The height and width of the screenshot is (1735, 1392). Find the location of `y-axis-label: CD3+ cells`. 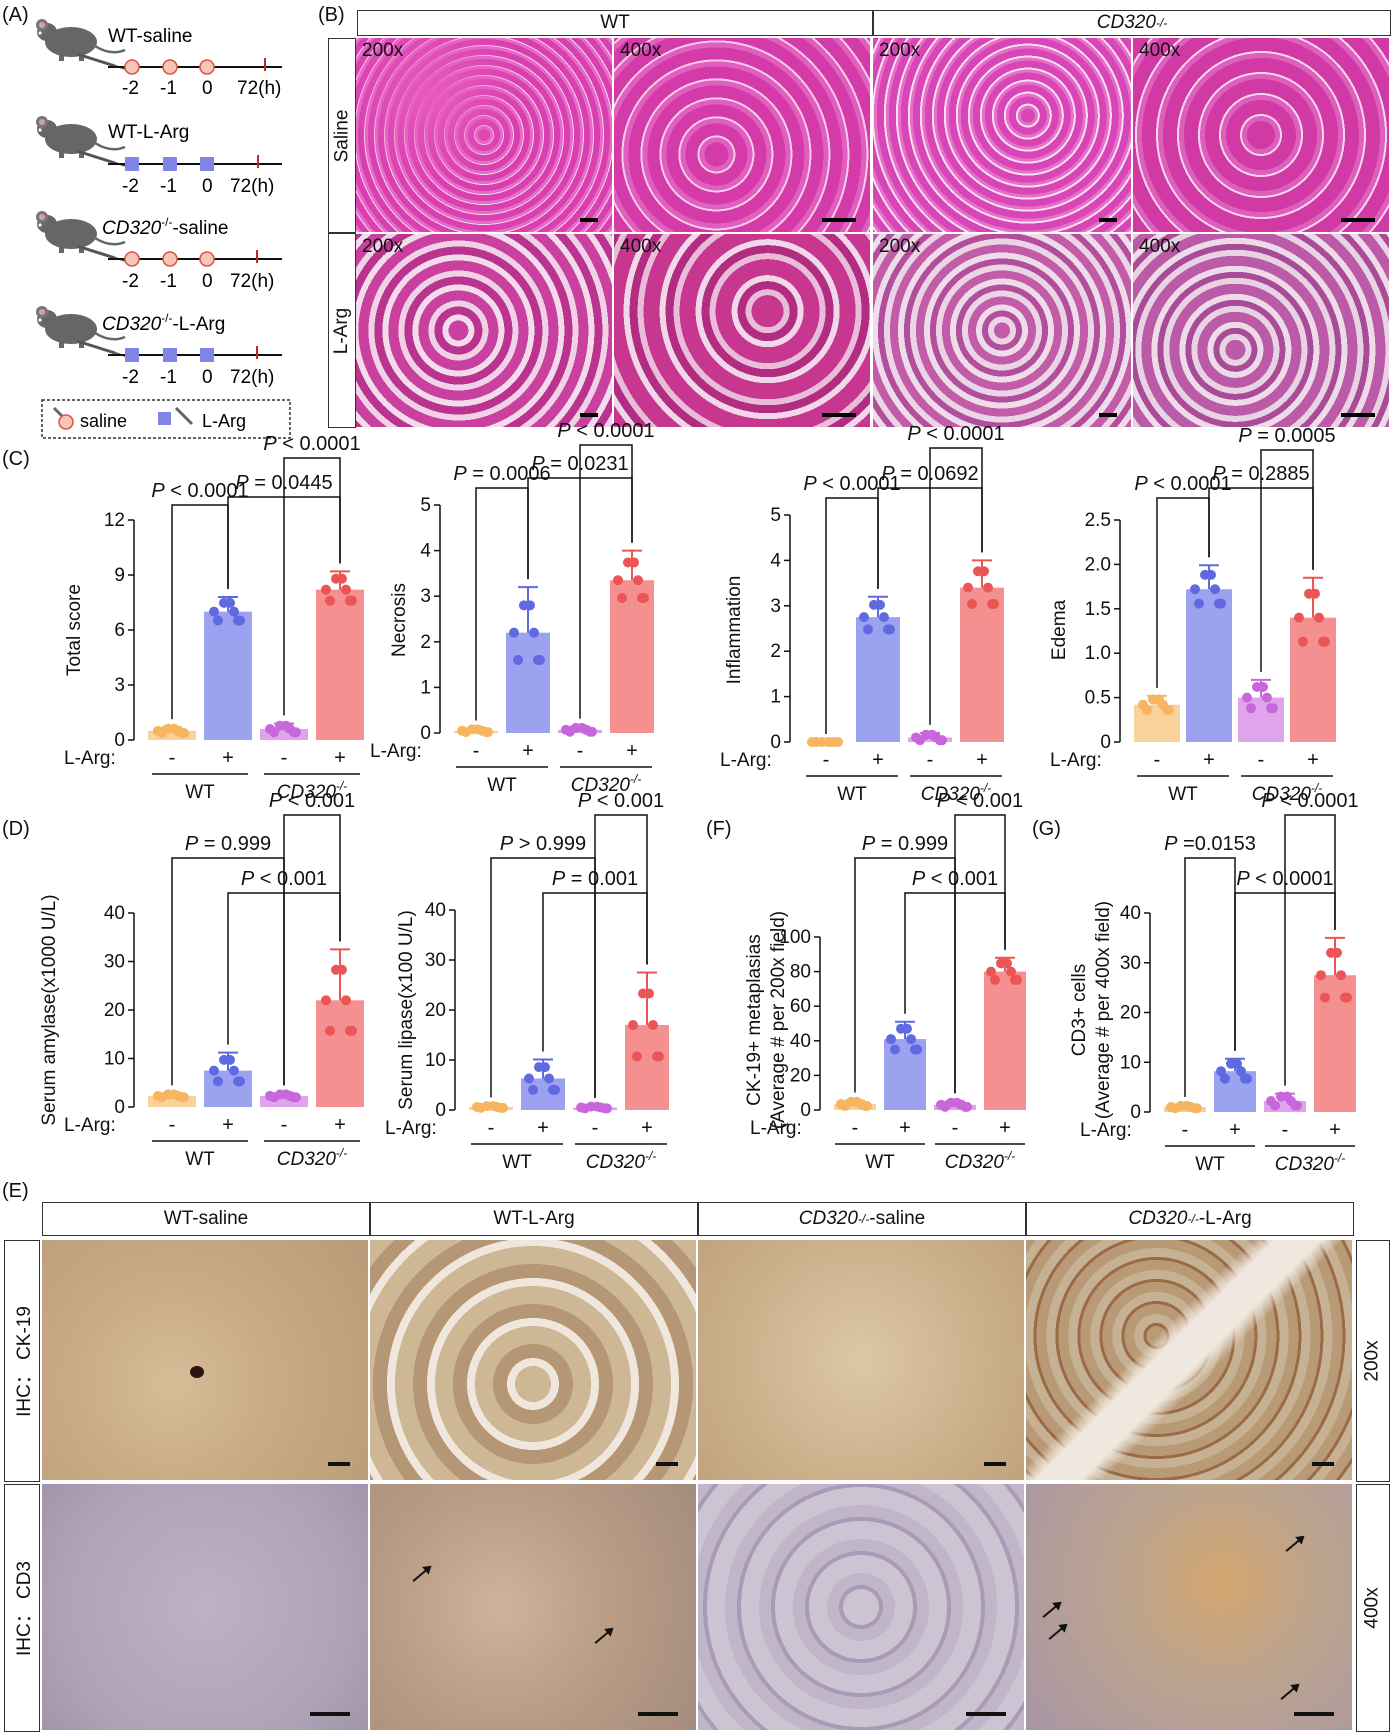

y-axis-label: CD3+ cells is located at coordinates (1079, 1010).